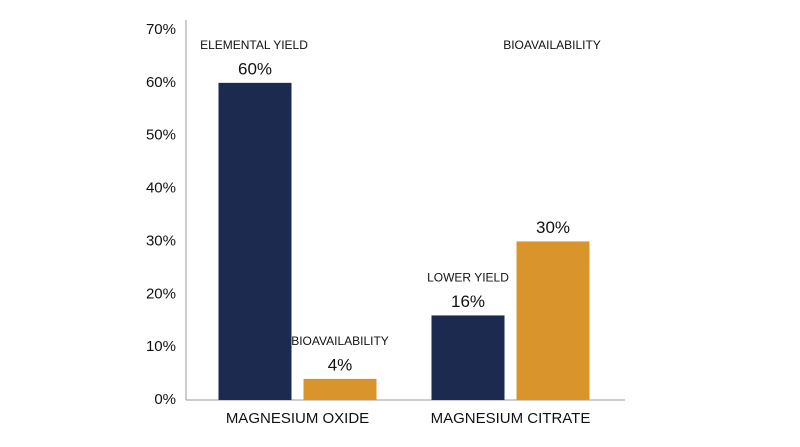 This screenshot has width=800, height=447. What do you see at coordinates (255, 68) in the screenshot?
I see `value-label: 60%` at bounding box center [255, 68].